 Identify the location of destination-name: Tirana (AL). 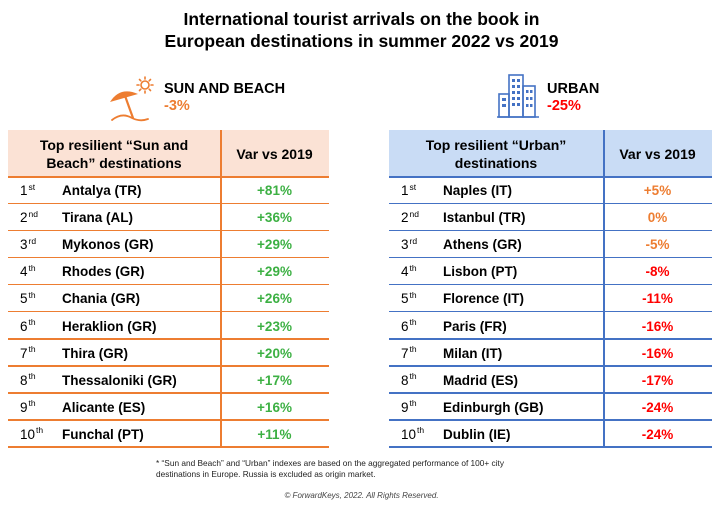
(98, 218).